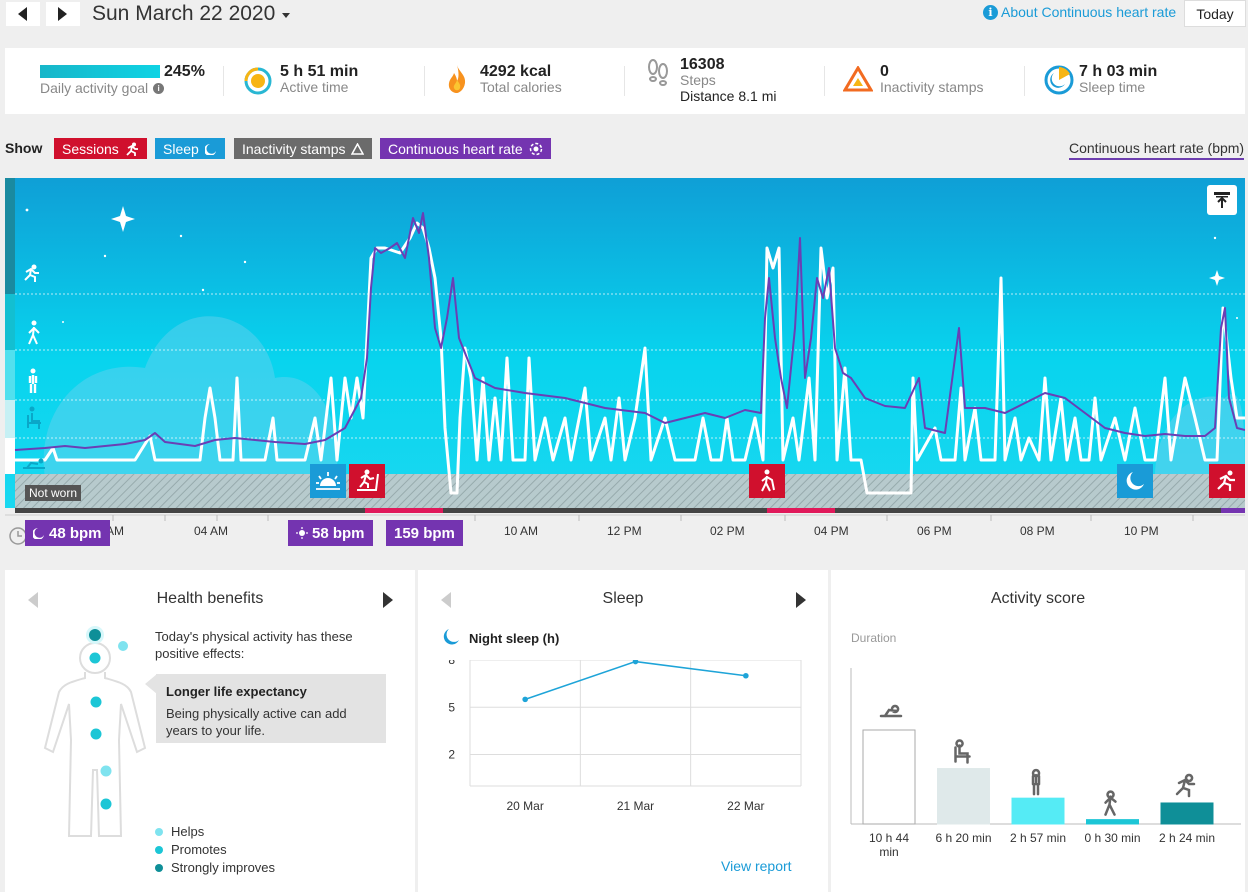 This screenshot has width=1248, height=892. I want to click on triangle-right-icon, so click(62, 14).